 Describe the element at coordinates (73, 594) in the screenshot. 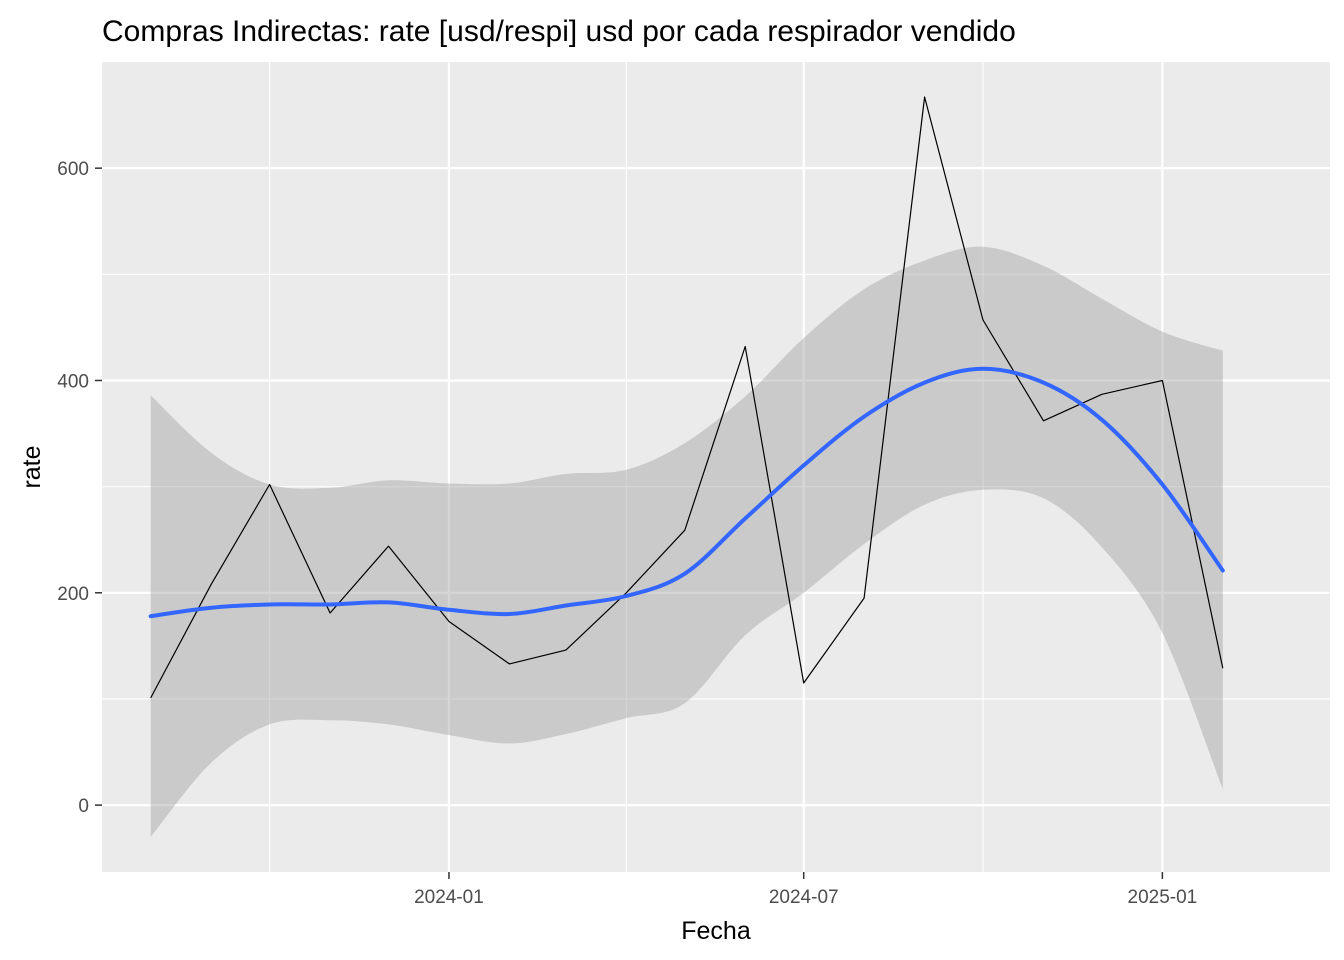

I see `y-tick-label: 200` at that location.